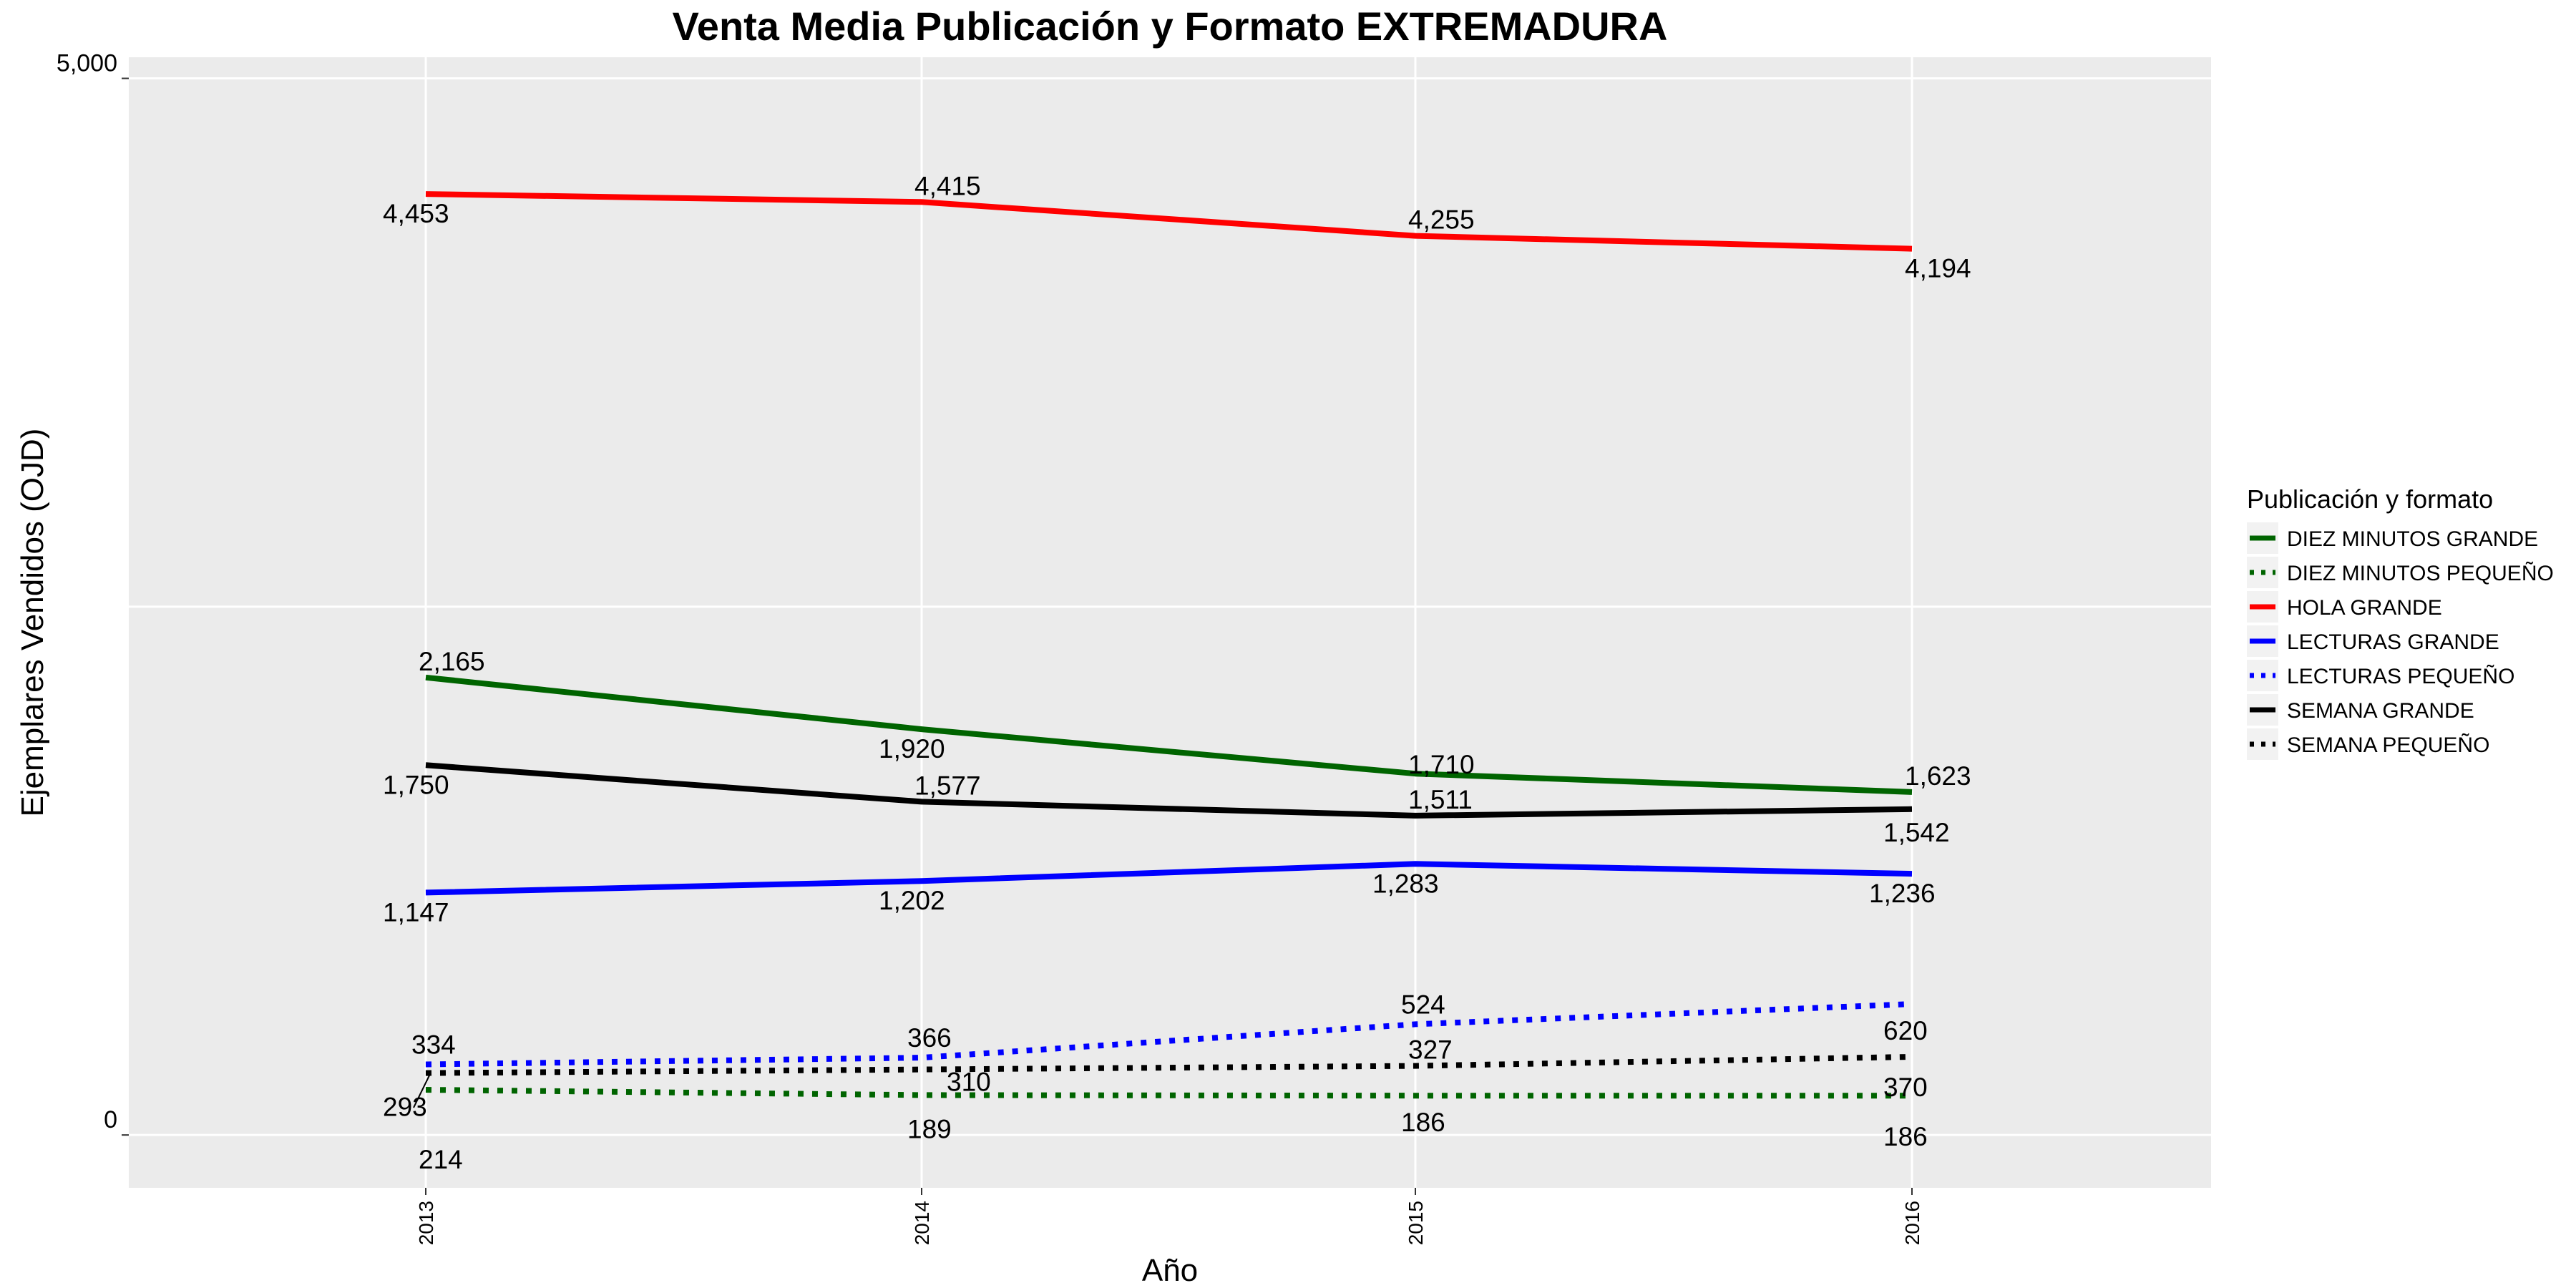  I want to click on data-label: 4,415, so click(947, 185).